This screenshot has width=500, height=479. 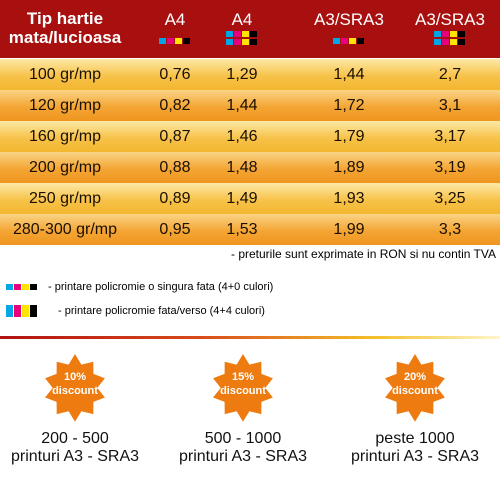 What do you see at coordinates (349, 167) in the screenshot?
I see `price-cell: 1,89` at bounding box center [349, 167].